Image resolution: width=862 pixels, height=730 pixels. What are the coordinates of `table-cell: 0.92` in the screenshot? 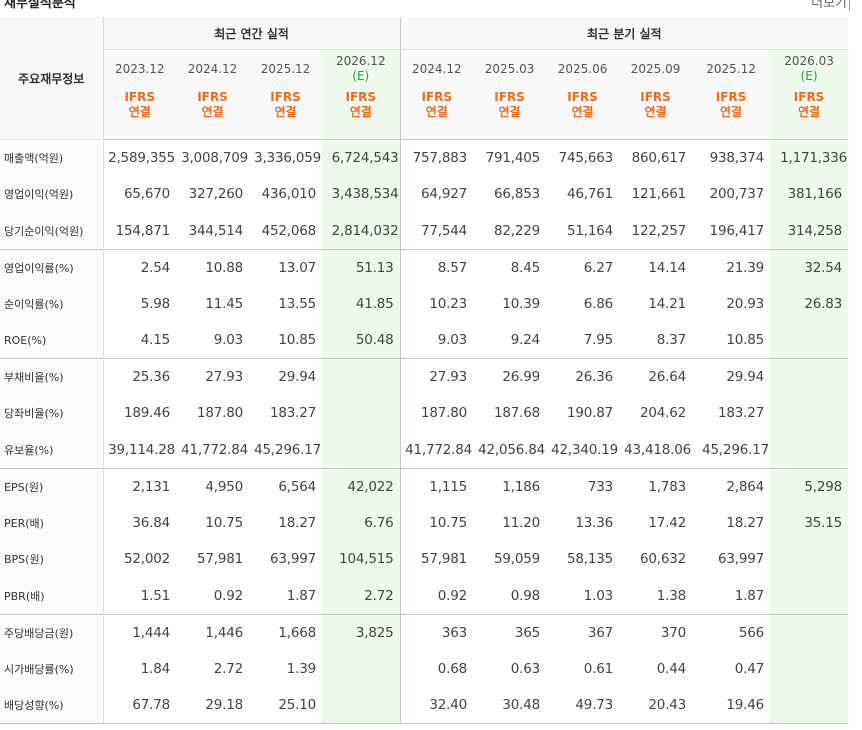 It's located at (228, 595).